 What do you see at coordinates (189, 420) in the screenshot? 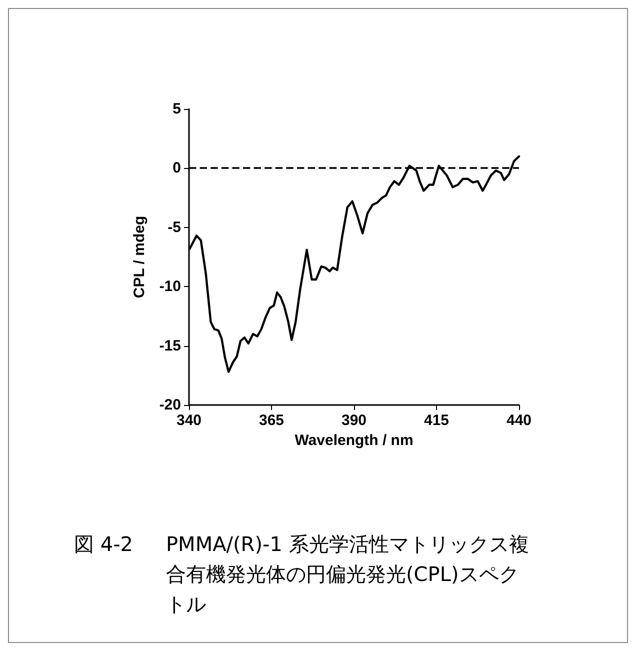
I see `x-tick-label: 340` at bounding box center [189, 420].